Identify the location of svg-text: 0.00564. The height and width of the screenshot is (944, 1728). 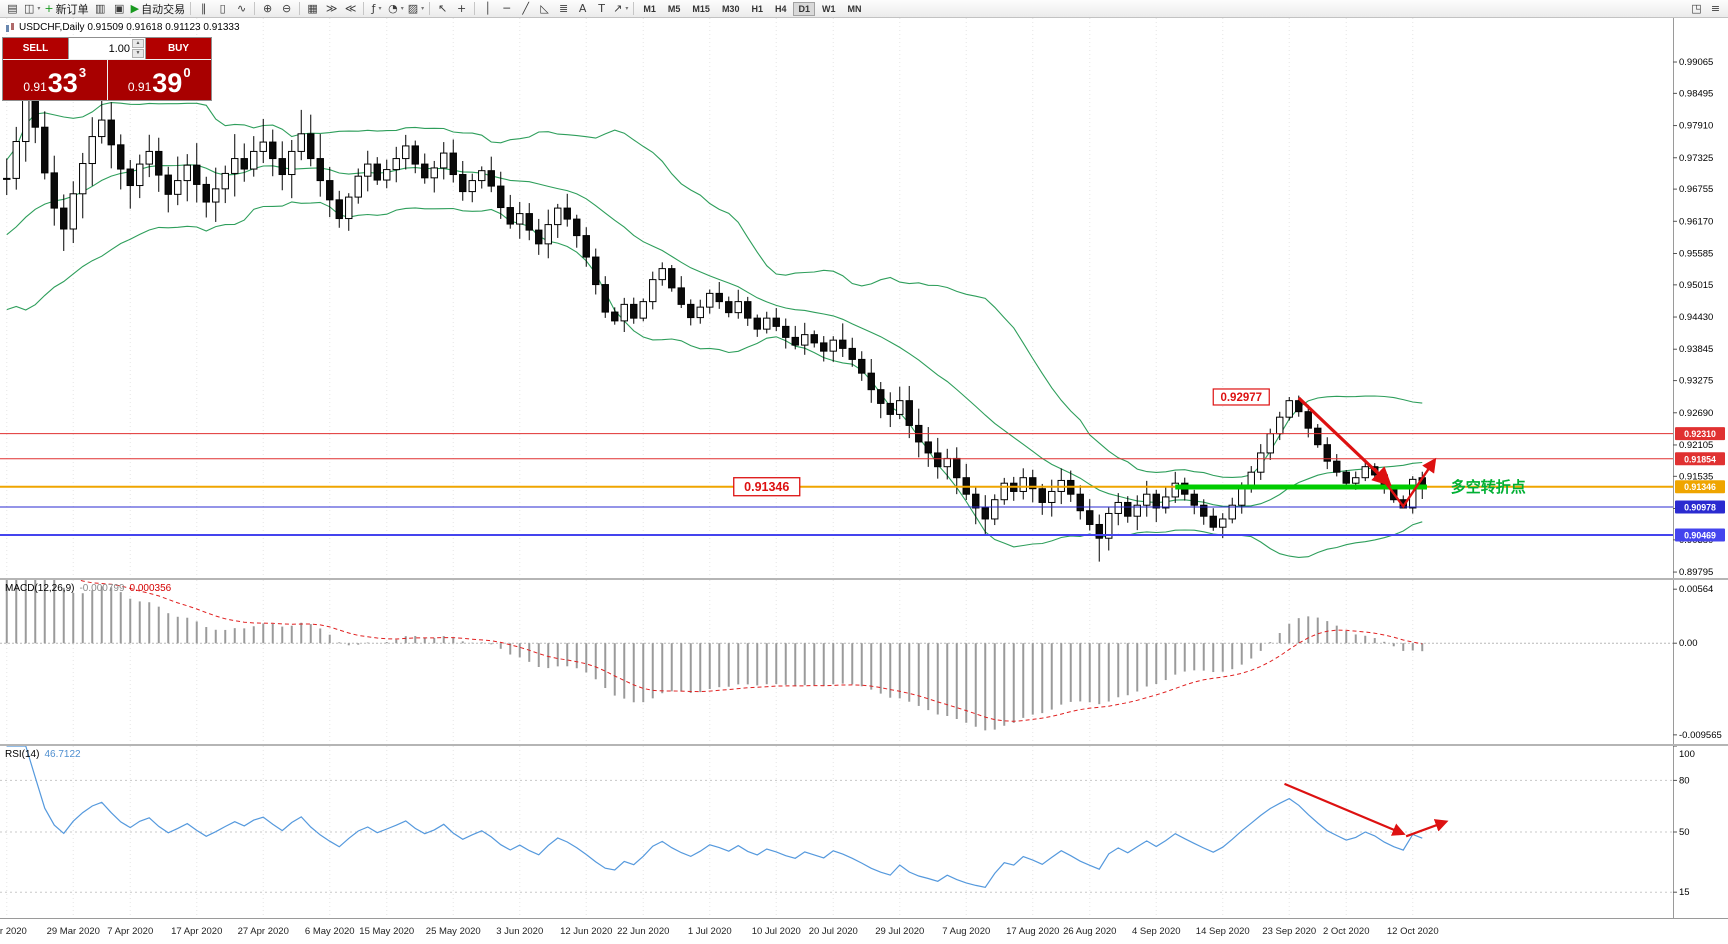
(1696, 589).